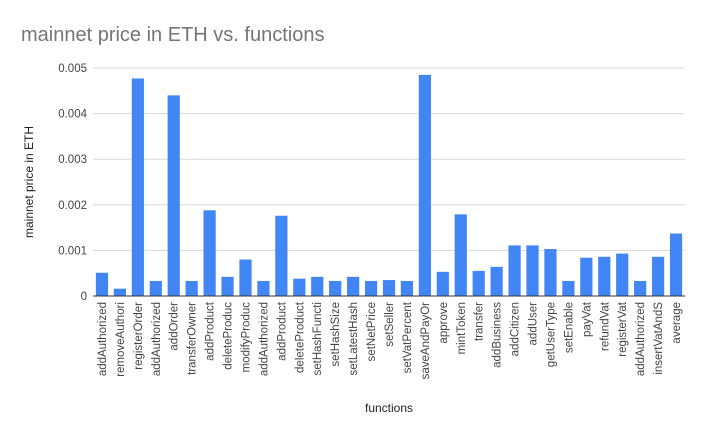  Describe the element at coordinates (175, 326) in the screenshot. I see `x-tick-label: addOrder` at that location.